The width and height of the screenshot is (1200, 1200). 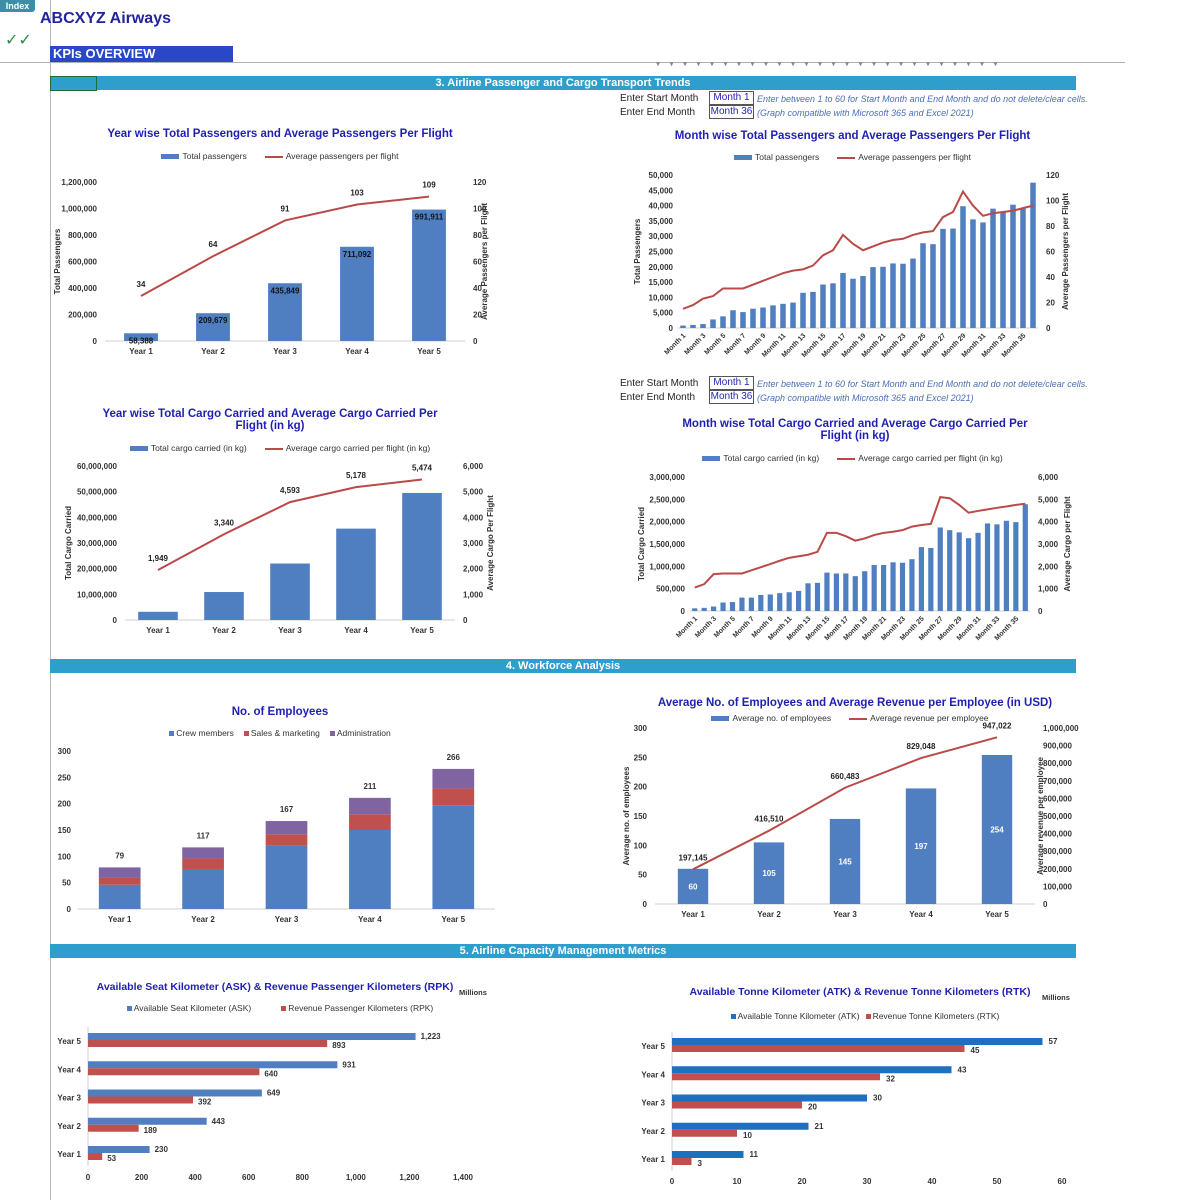 What do you see at coordinates (1048, 522) in the screenshot?
I see `y2-tick-label: 4,000` at bounding box center [1048, 522].